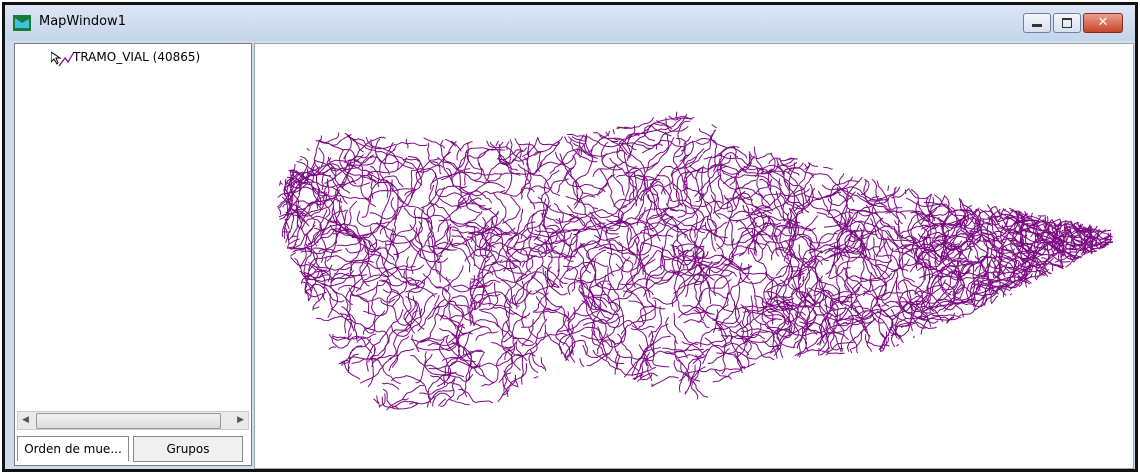  What do you see at coordinates (1067, 23) in the screenshot?
I see `maximize-button` at bounding box center [1067, 23].